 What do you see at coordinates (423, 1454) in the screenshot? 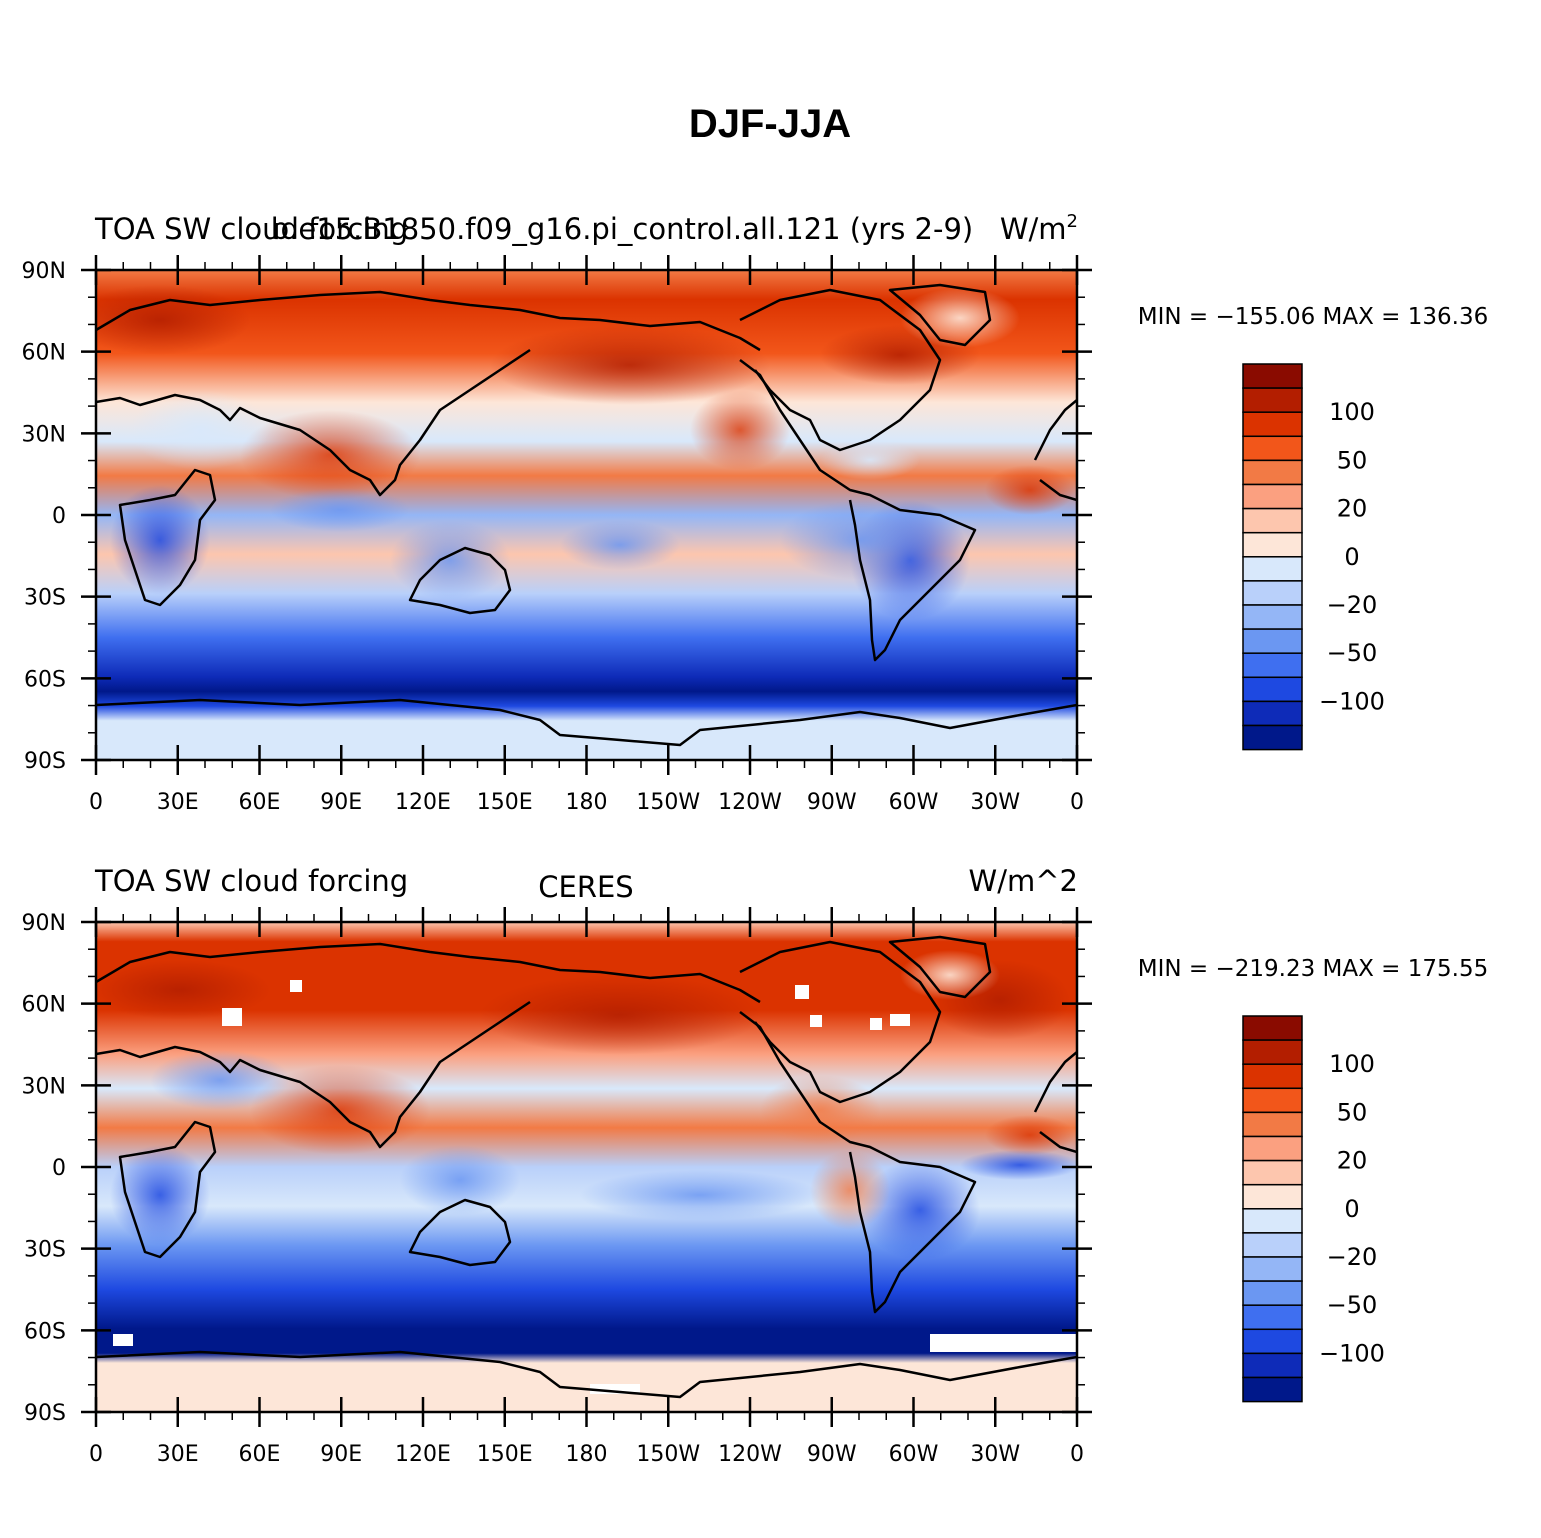
I see `lon-tick-label: 120E` at bounding box center [423, 1454].